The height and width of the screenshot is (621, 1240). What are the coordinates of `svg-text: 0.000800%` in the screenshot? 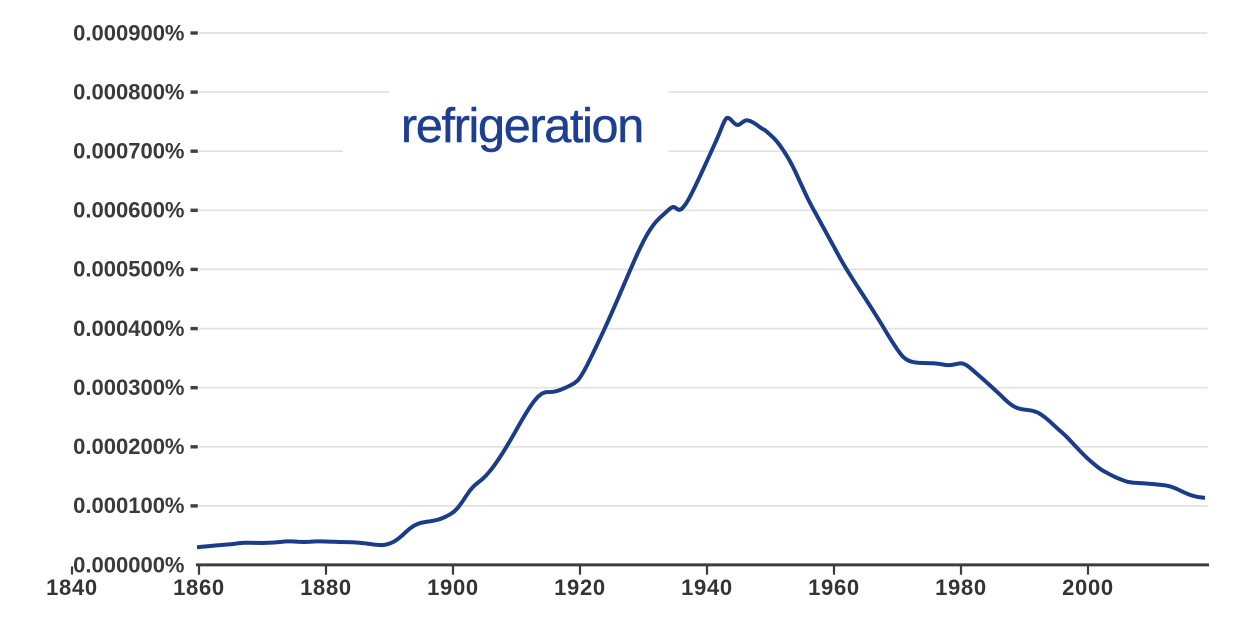 It's located at (128, 91).